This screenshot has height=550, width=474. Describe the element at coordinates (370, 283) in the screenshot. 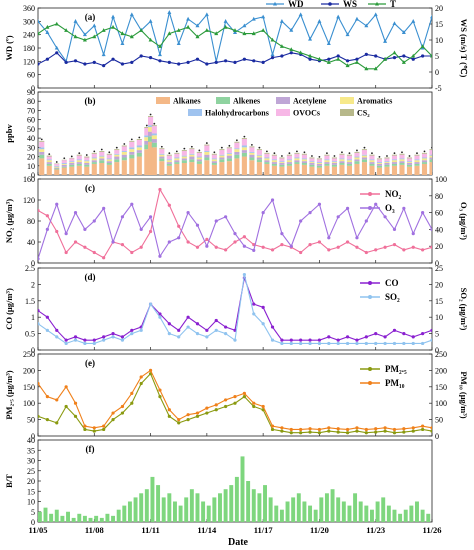

I see `legend-marker` at that location.